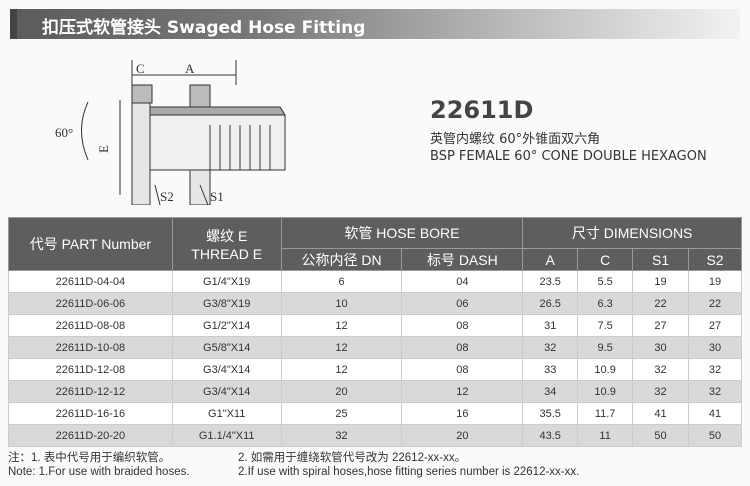  I want to click on cell-thread: G1"X11, so click(226, 413).